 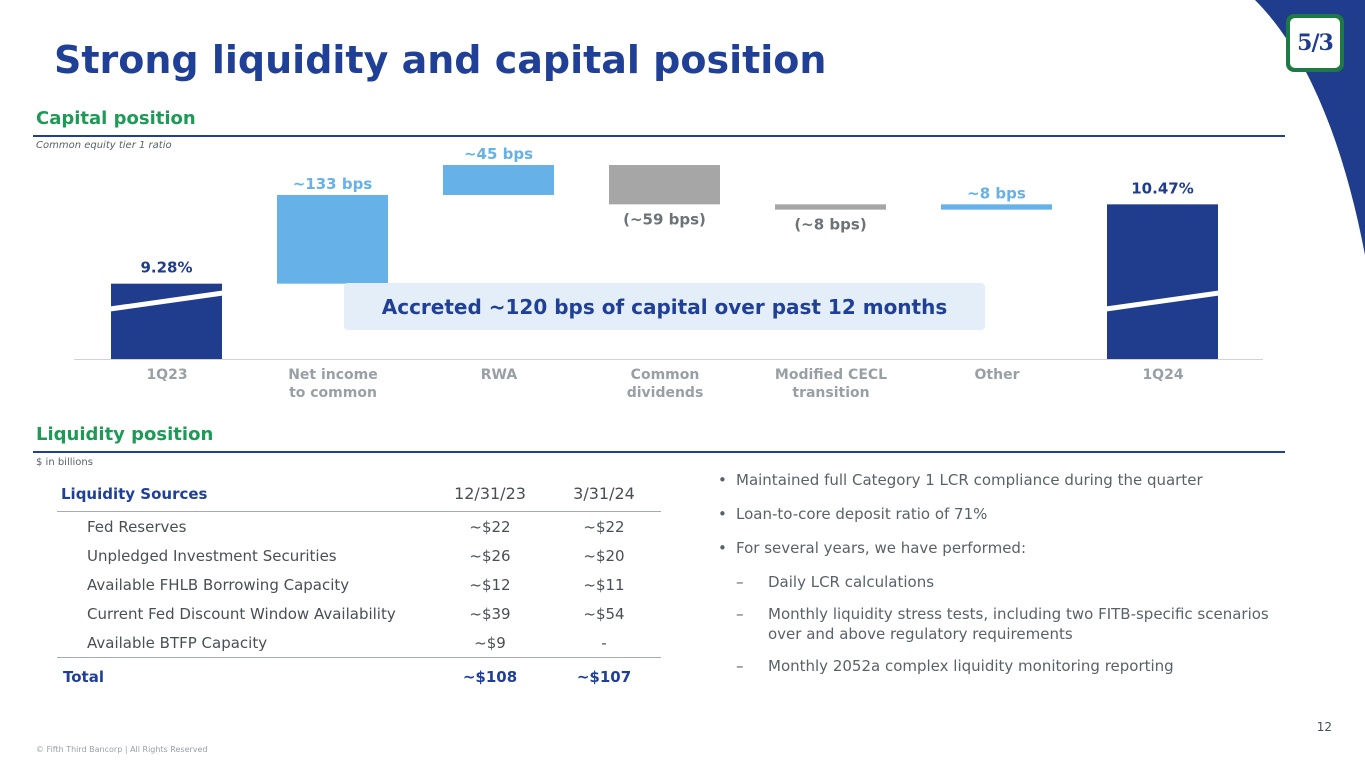 What do you see at coordinates (333, 184) in the screenshot?
I see `data-label-net-income-to-common: ~133 bps` at bounding box center [333, 184].